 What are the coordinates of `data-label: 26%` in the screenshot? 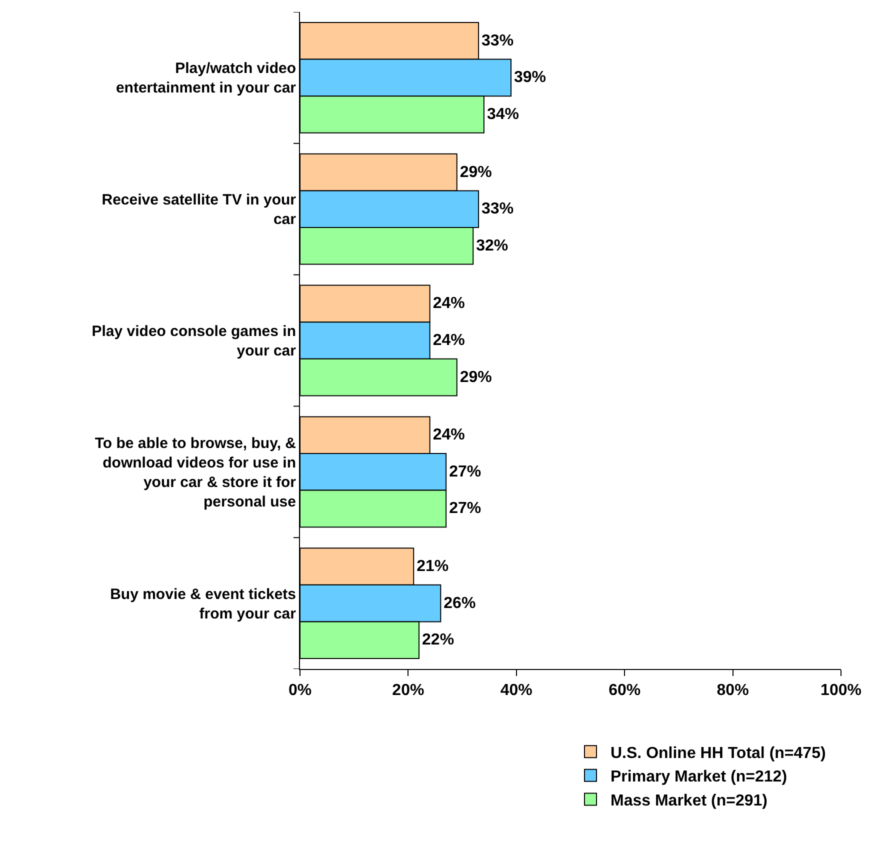 It's located at (460, 603).